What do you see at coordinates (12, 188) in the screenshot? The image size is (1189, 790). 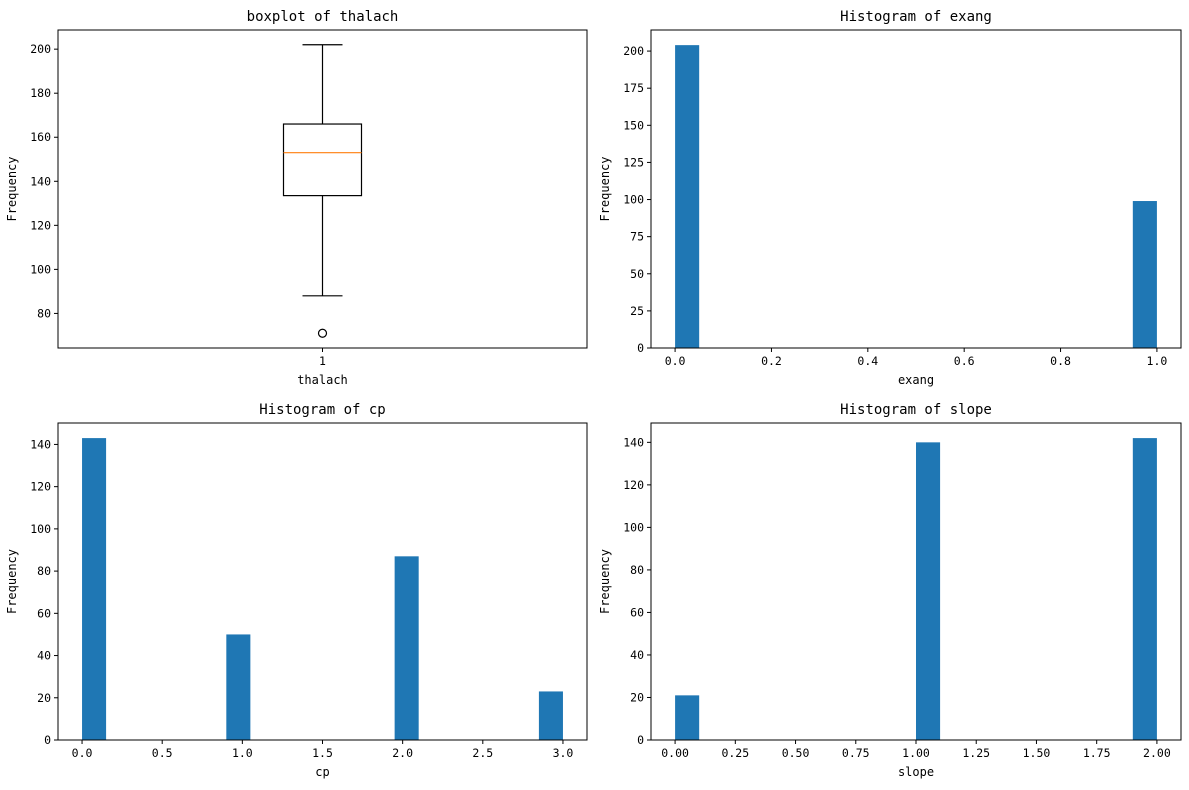 I see `thalach-y-axis-label: Frequency` at bounding box center [12, 188].